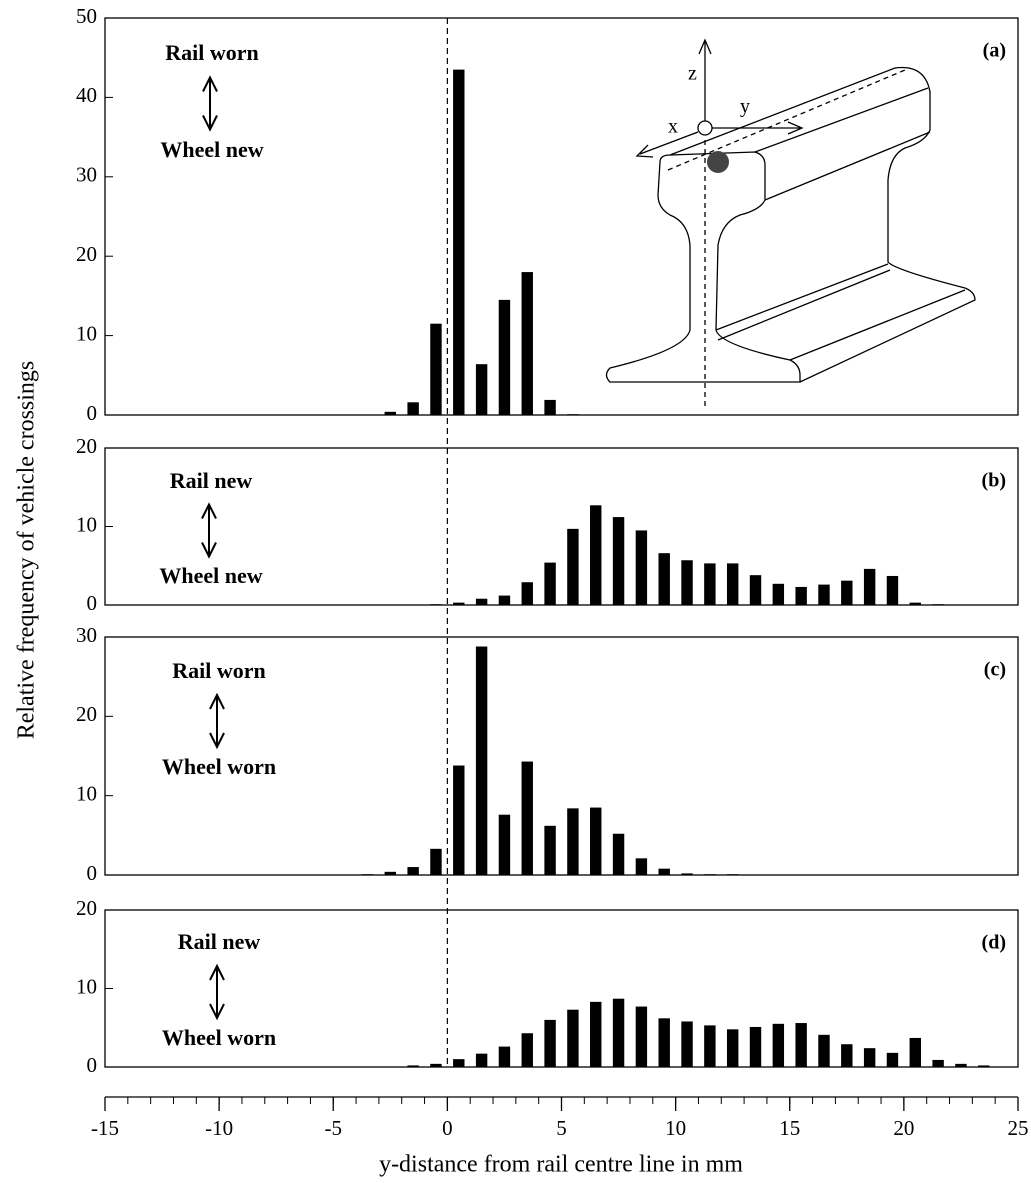  I want to click on rail-body, so click(822, 224).